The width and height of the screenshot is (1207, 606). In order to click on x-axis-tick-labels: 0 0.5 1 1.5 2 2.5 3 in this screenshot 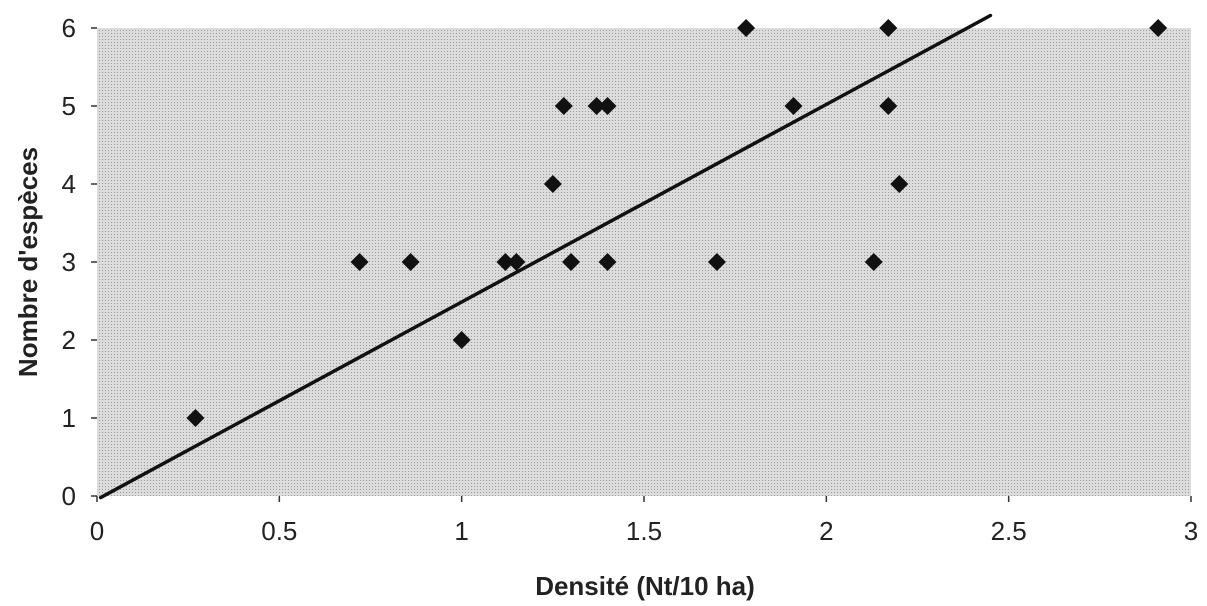, I will do `click(644, 531)`.